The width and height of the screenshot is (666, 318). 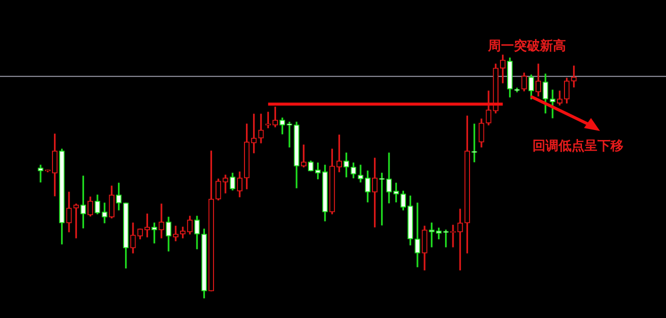 What do you see at coordinates (578, 146) in the screenshot?
I see `annotation: 回调低点呈下移` at bounding box center [578, 146].